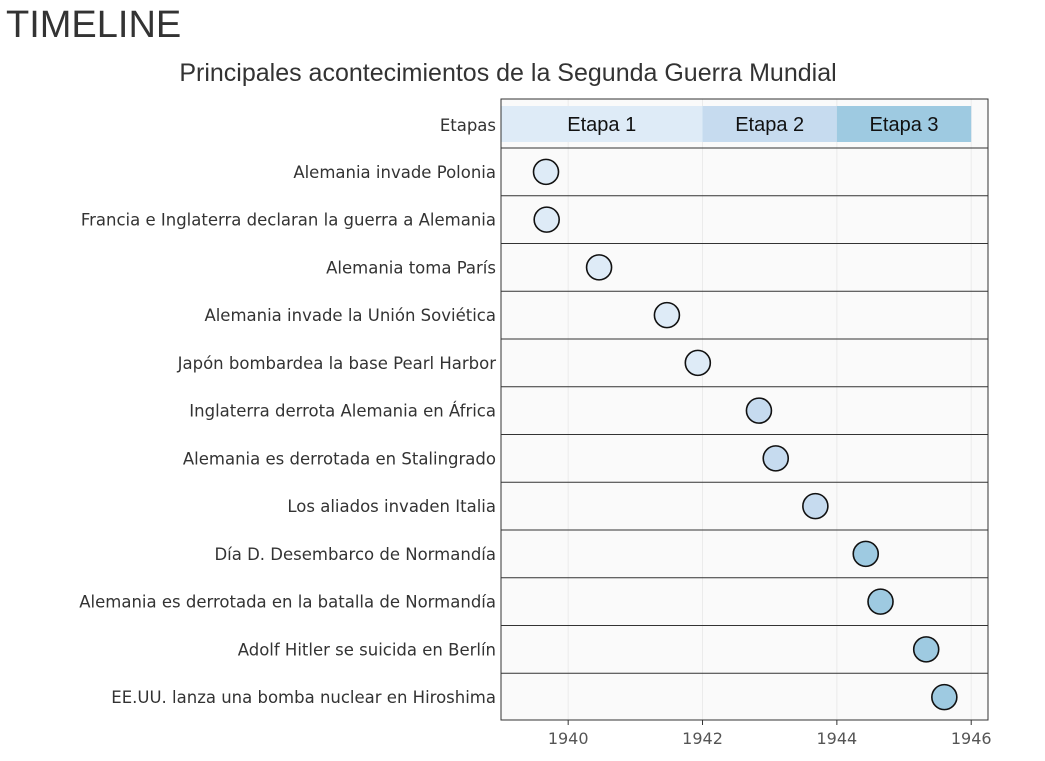 The image size is (1045, 761). What do you see at coordinates (468, 125) in the screenshot?
I see `stage-row-label: Etapas` at bounding box center [468, 125].